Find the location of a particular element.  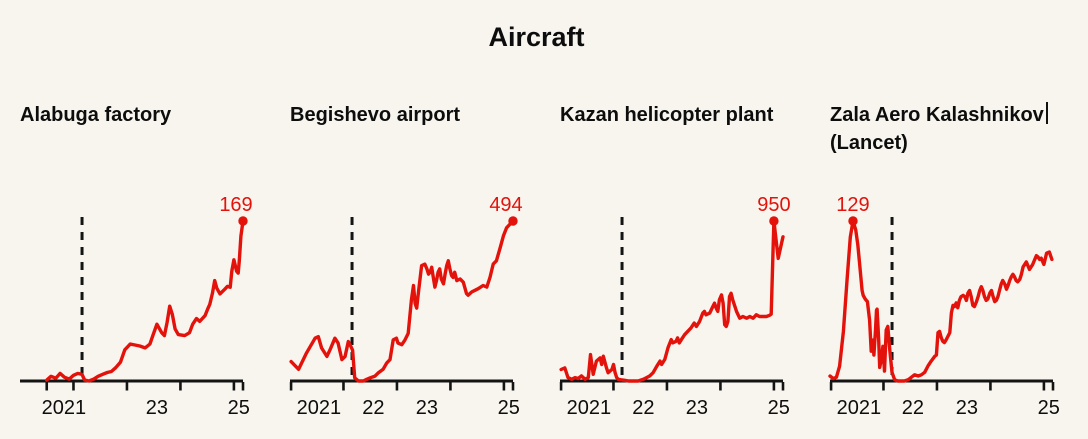

chart-subtitle-line1: Begishevo airport is located at coordinates (375, 115).